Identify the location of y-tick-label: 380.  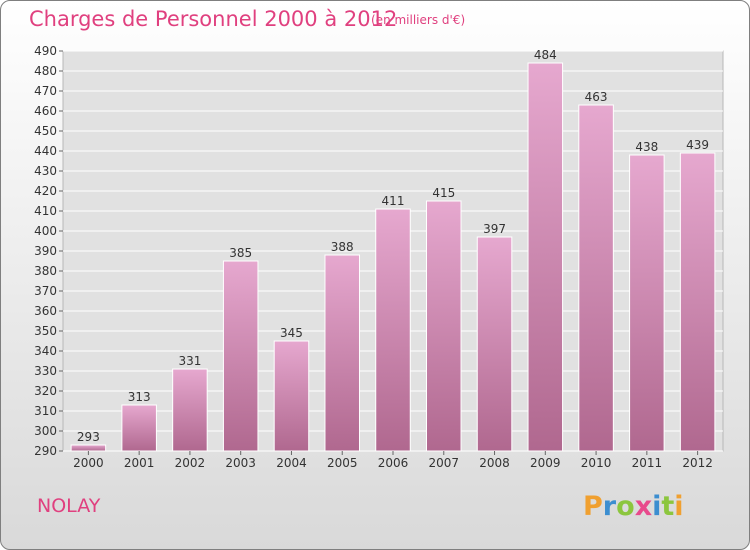
(45, 271).